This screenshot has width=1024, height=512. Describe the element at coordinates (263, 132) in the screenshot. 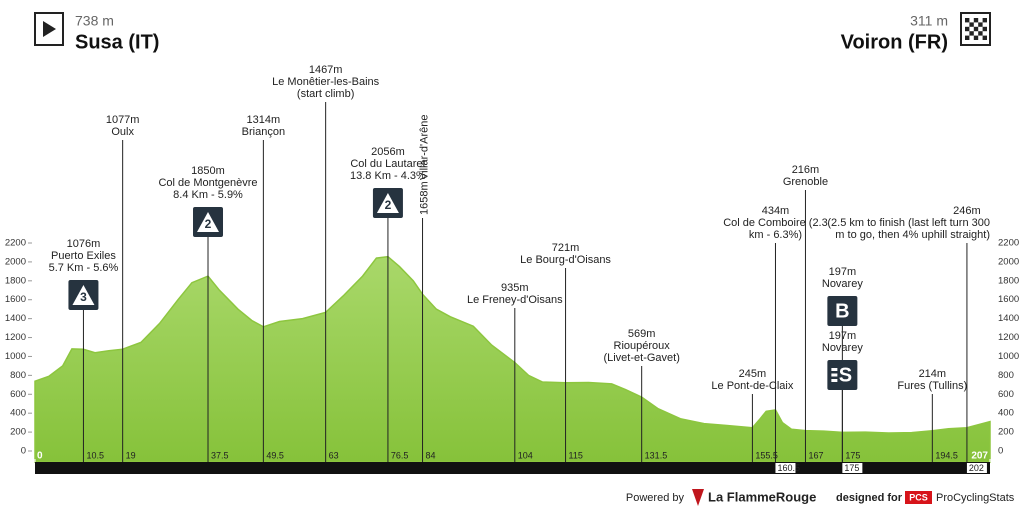

I see `marker-name: Briançon` at that location.